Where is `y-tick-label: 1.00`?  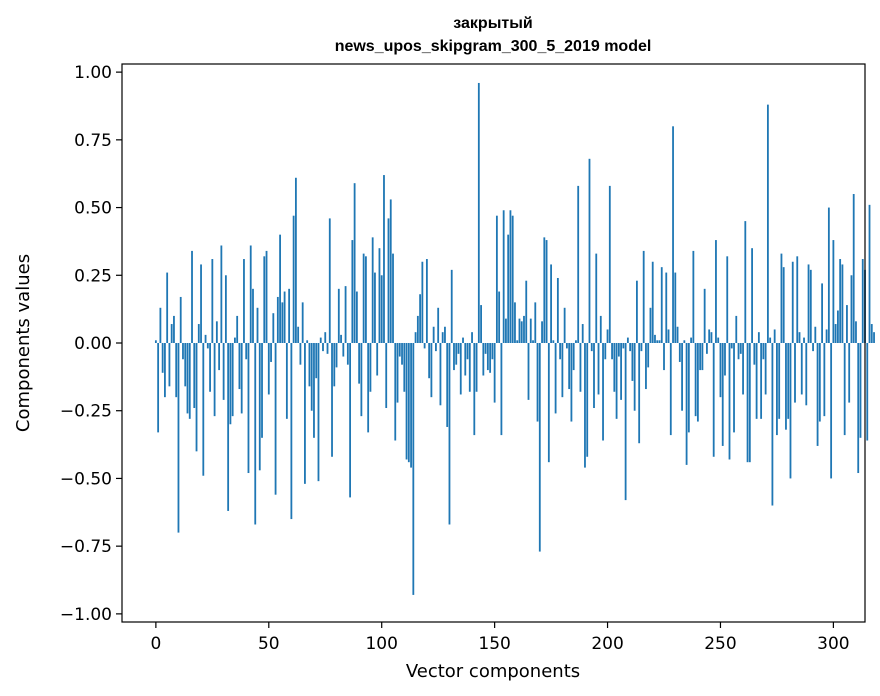
y-tick-label: 1.00 is located at coordinates (93, 73).